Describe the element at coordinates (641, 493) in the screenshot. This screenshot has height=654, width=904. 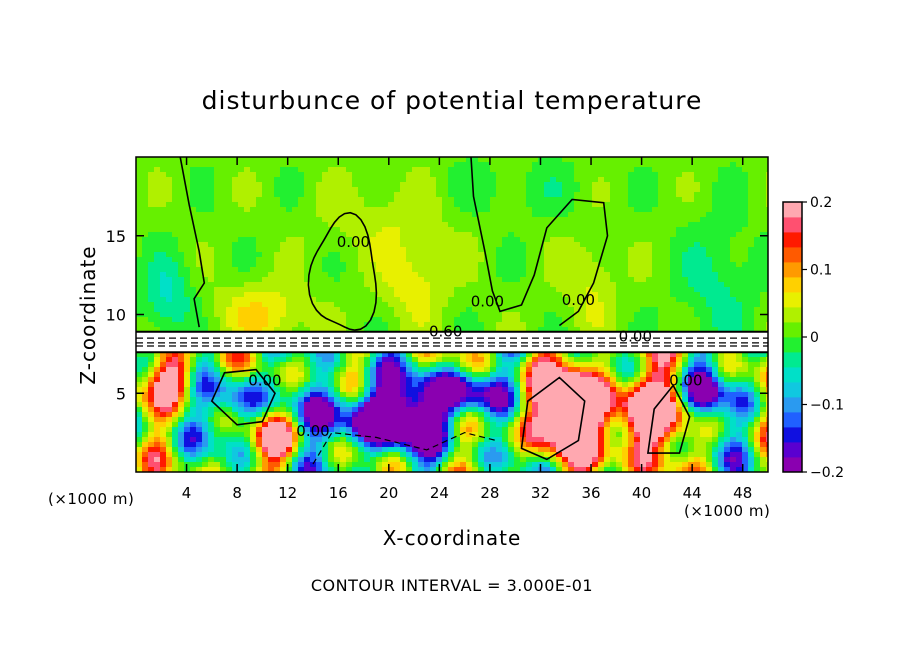
I see `x-tick-label: 40` at that location.